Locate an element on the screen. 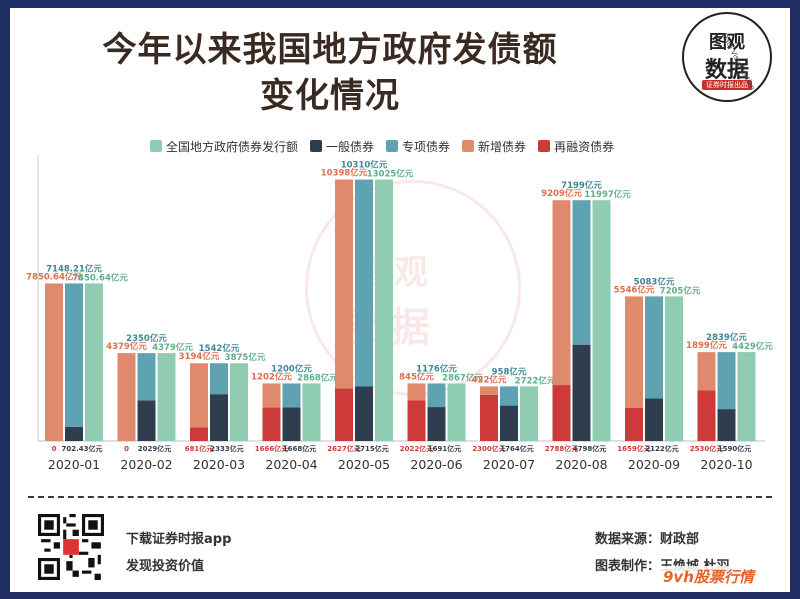  legend-label-general: 一般债券 is located at coordinates (350, 146).